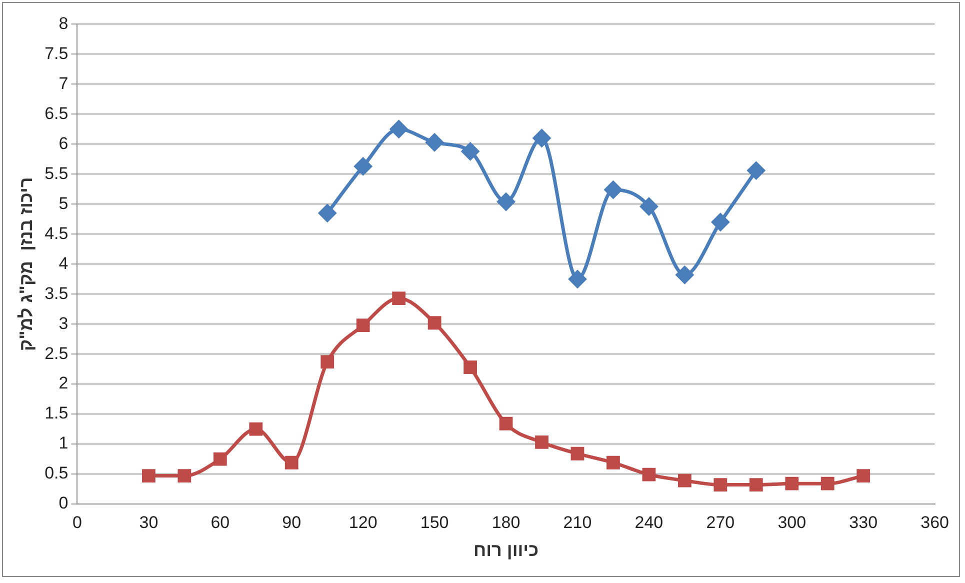  Describe the element at coordinates (935, 522) in the screenshot. I see `x-tick-label: 360` at that location.